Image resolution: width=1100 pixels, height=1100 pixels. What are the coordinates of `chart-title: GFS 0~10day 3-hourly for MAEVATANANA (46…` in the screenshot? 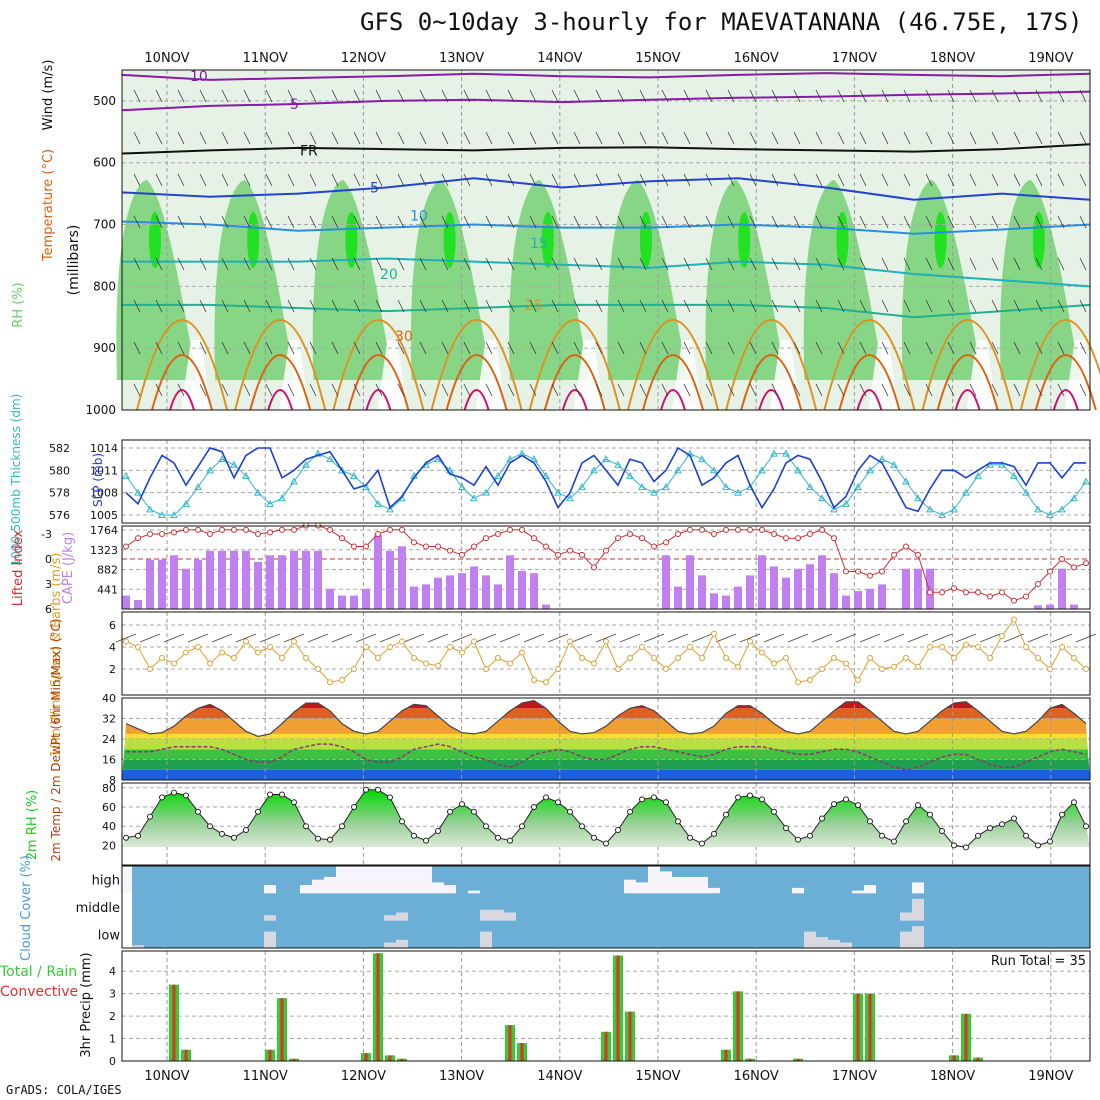 It's located at (721, 22).